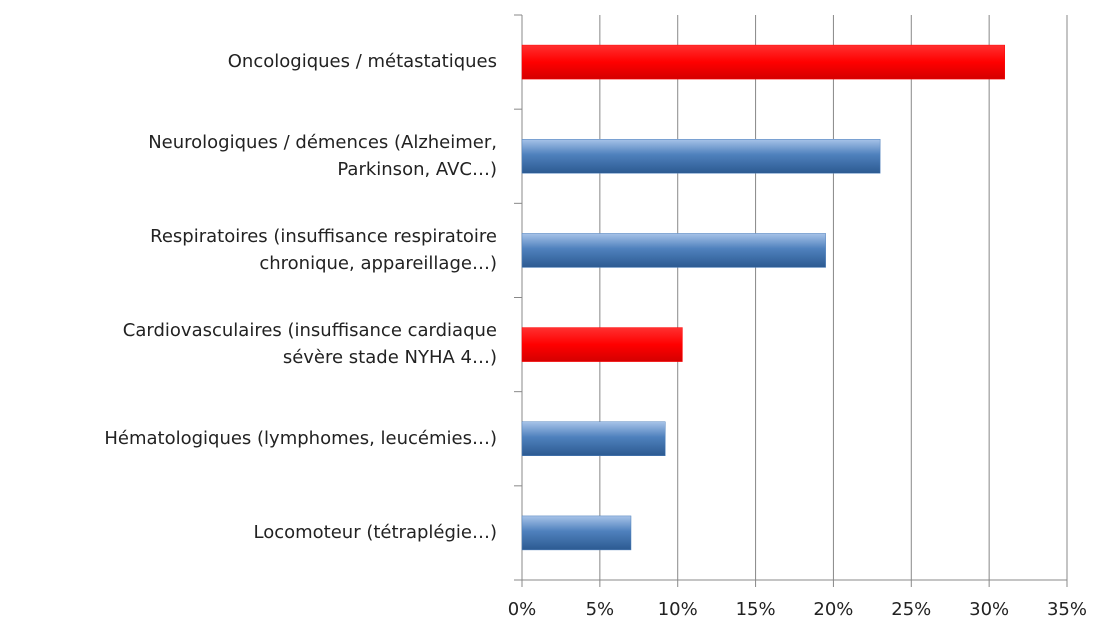 Image resolution: width=1096 pixels, height=626 pixels. Describe the element at coordinates (678, 609) in the screenshot. I see `x-tick-label: 10%` at that location.